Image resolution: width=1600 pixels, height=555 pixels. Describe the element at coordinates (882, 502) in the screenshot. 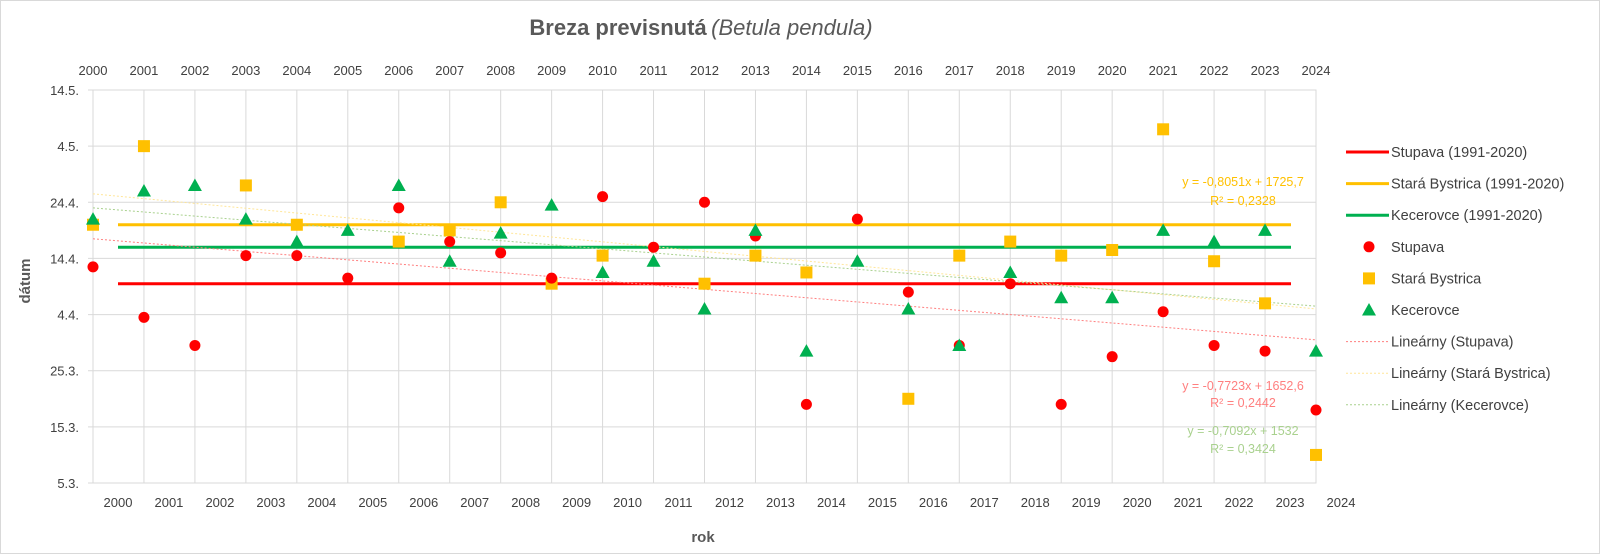

I see `x-bottom-tick-label: 2015` at that location.